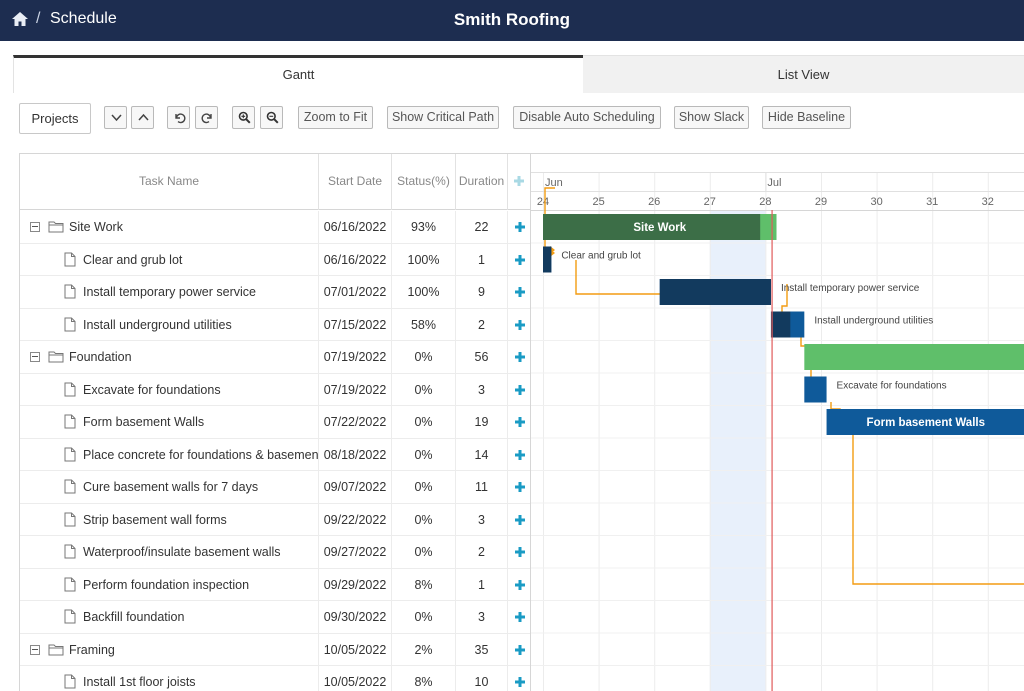 The image size is (1024, 691). What do you see at coordinates (169, 649) in the screenshot?
I see `task-name-cell: Framing` at bounding box center [169, 649].